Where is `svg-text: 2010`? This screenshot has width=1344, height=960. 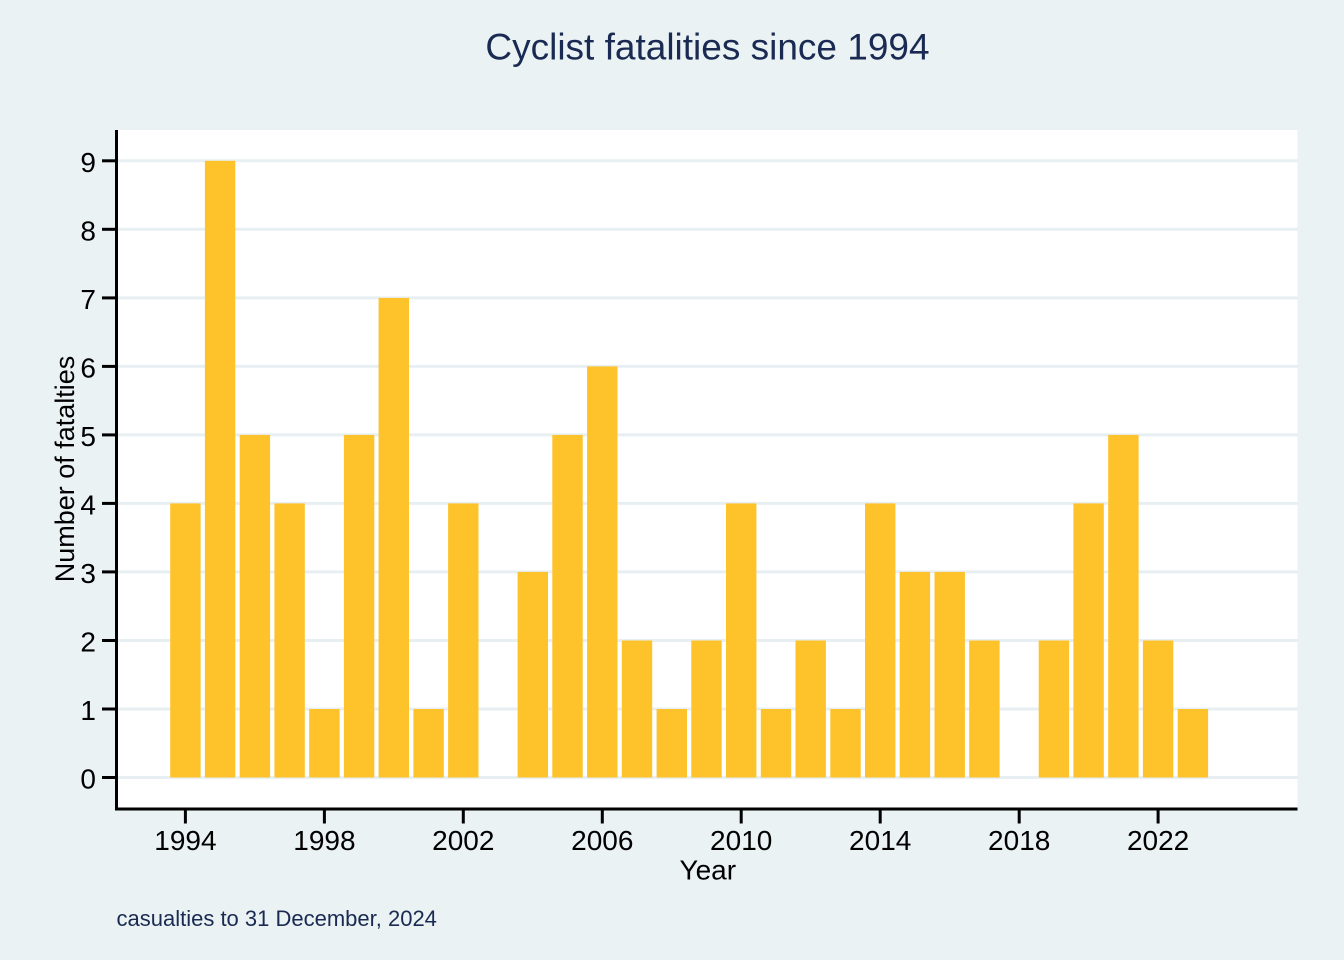
svg-text: 2010 is located at coordinates (741, 840).